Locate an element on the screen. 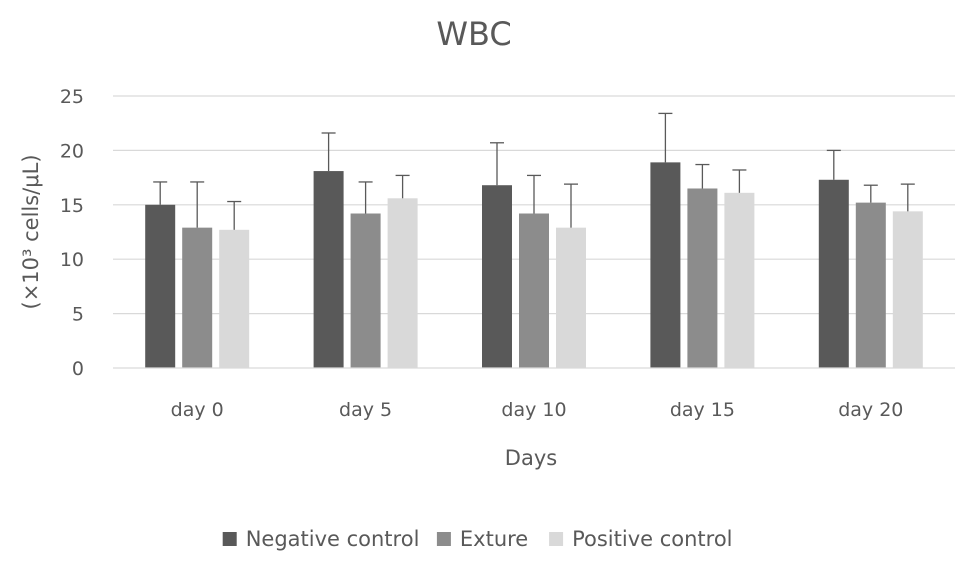  legend-label: Negative control is located at coordinates (333, 539).